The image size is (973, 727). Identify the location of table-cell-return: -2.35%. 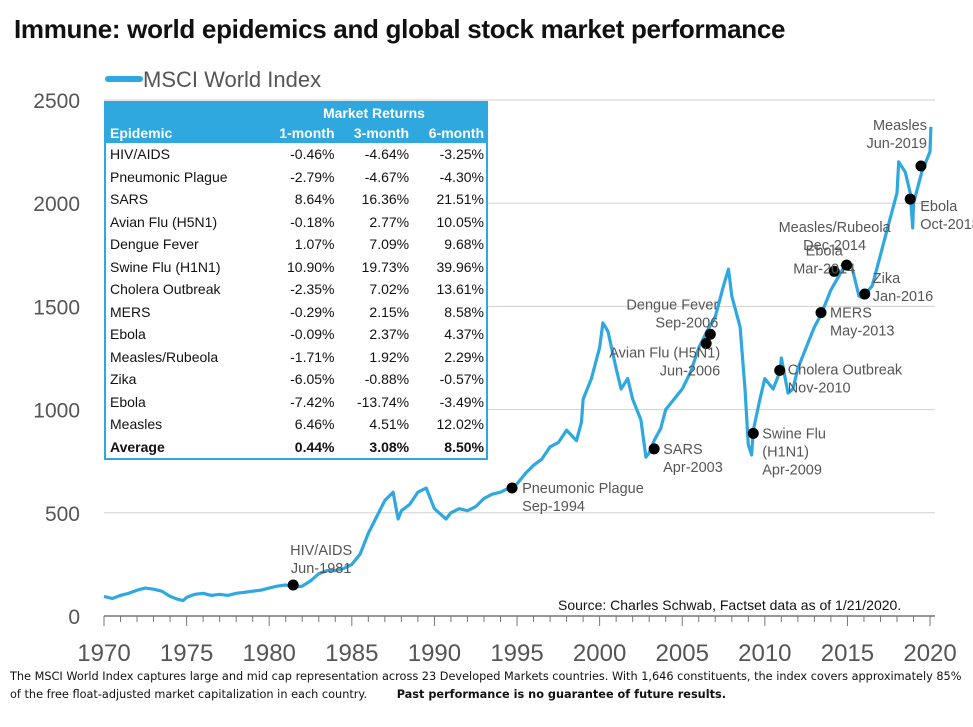
(312, 289).